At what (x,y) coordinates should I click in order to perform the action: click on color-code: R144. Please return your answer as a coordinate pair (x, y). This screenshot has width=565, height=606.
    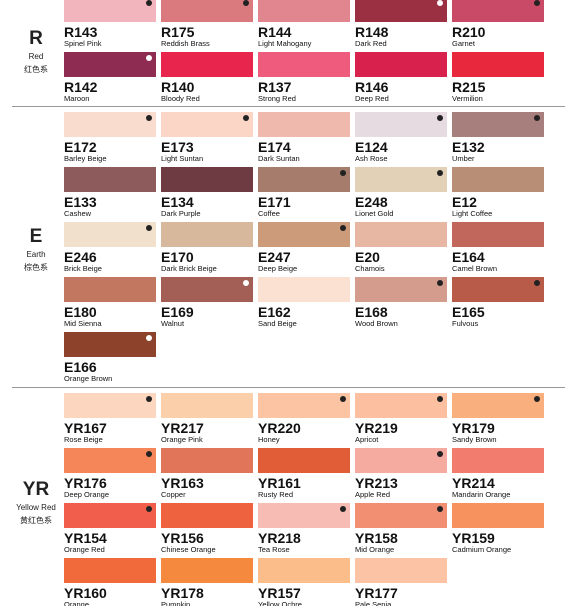
    Looking at the image, I should click on (275, 32).